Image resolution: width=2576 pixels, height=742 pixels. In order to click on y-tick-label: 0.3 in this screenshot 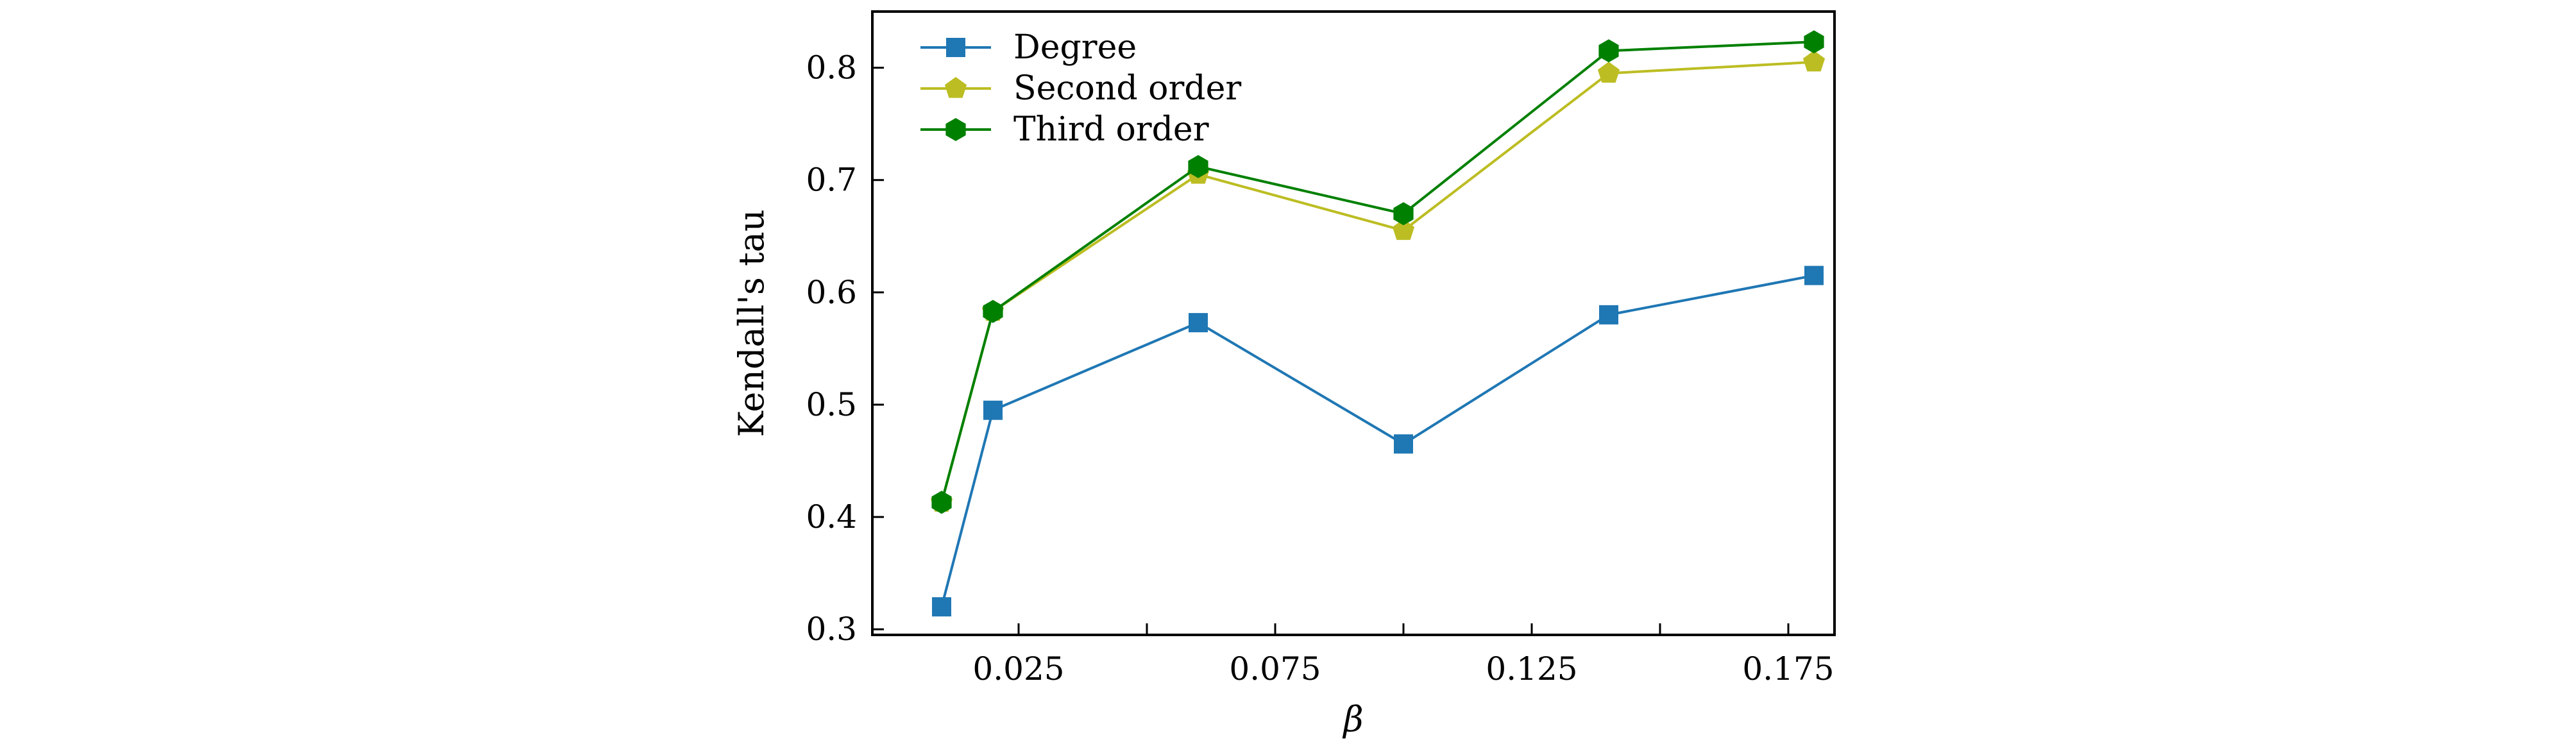, I will do `click(831, 629)`.